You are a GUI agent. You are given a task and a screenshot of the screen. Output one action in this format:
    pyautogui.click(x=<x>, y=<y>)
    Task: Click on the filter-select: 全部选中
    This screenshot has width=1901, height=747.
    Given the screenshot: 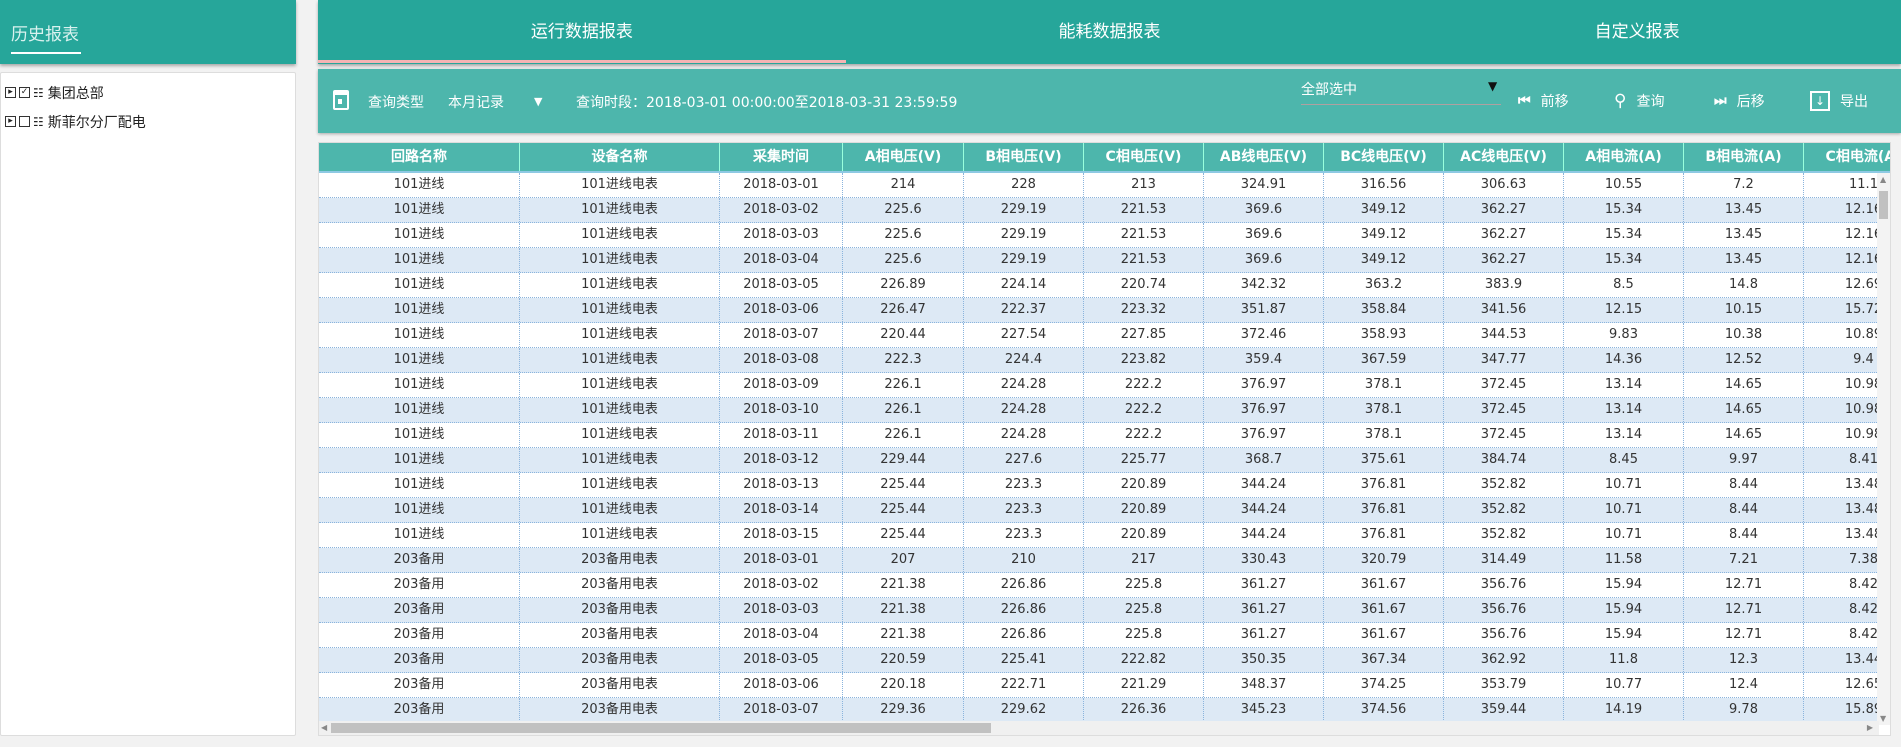 What is the action you would take?
    pyautogui.click(x=1401, y=92)
    